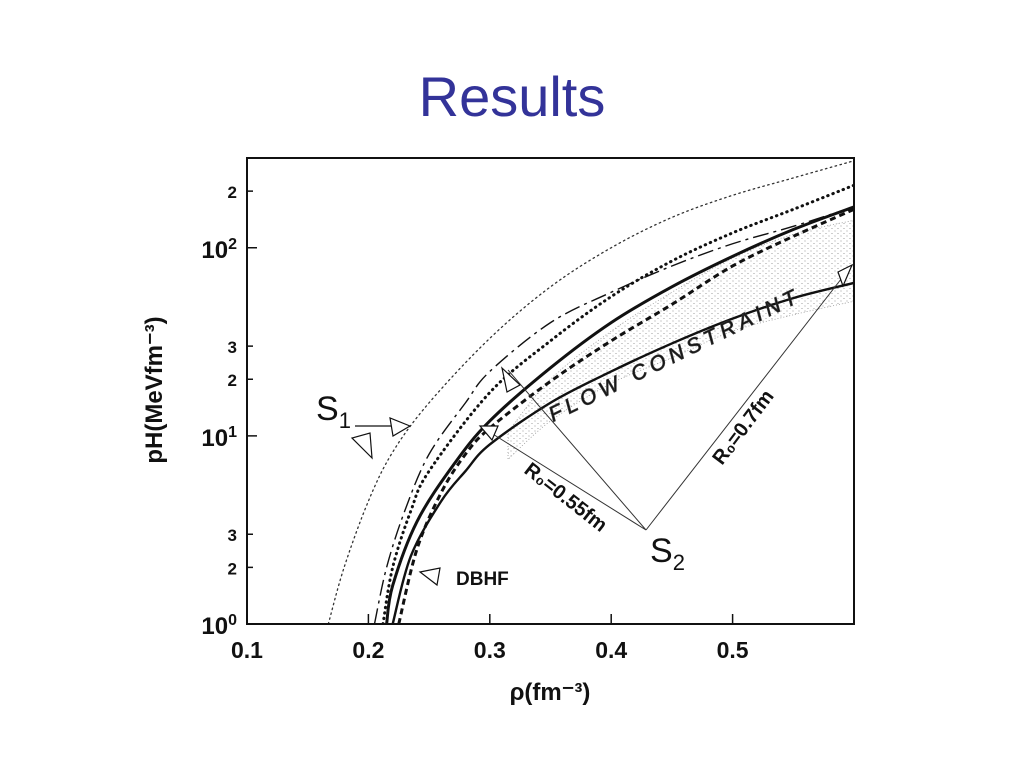 This screenshot has width=1024, height=768. I want to click on s1-arrowhead-right, so click(400, 427).